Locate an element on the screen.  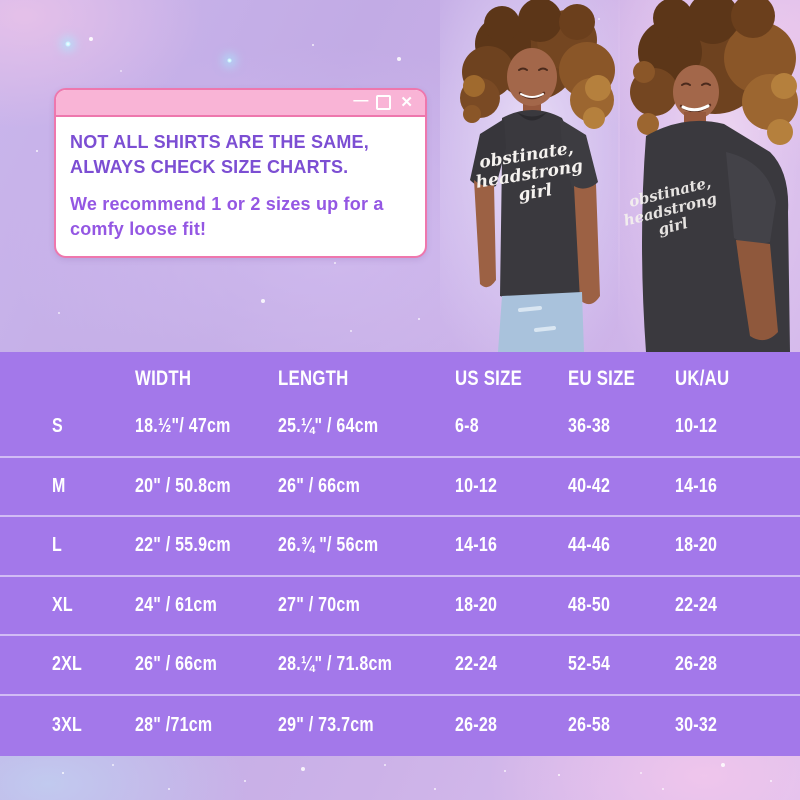
uk-au-value: 30-32 is located at coordinates (696, 724).